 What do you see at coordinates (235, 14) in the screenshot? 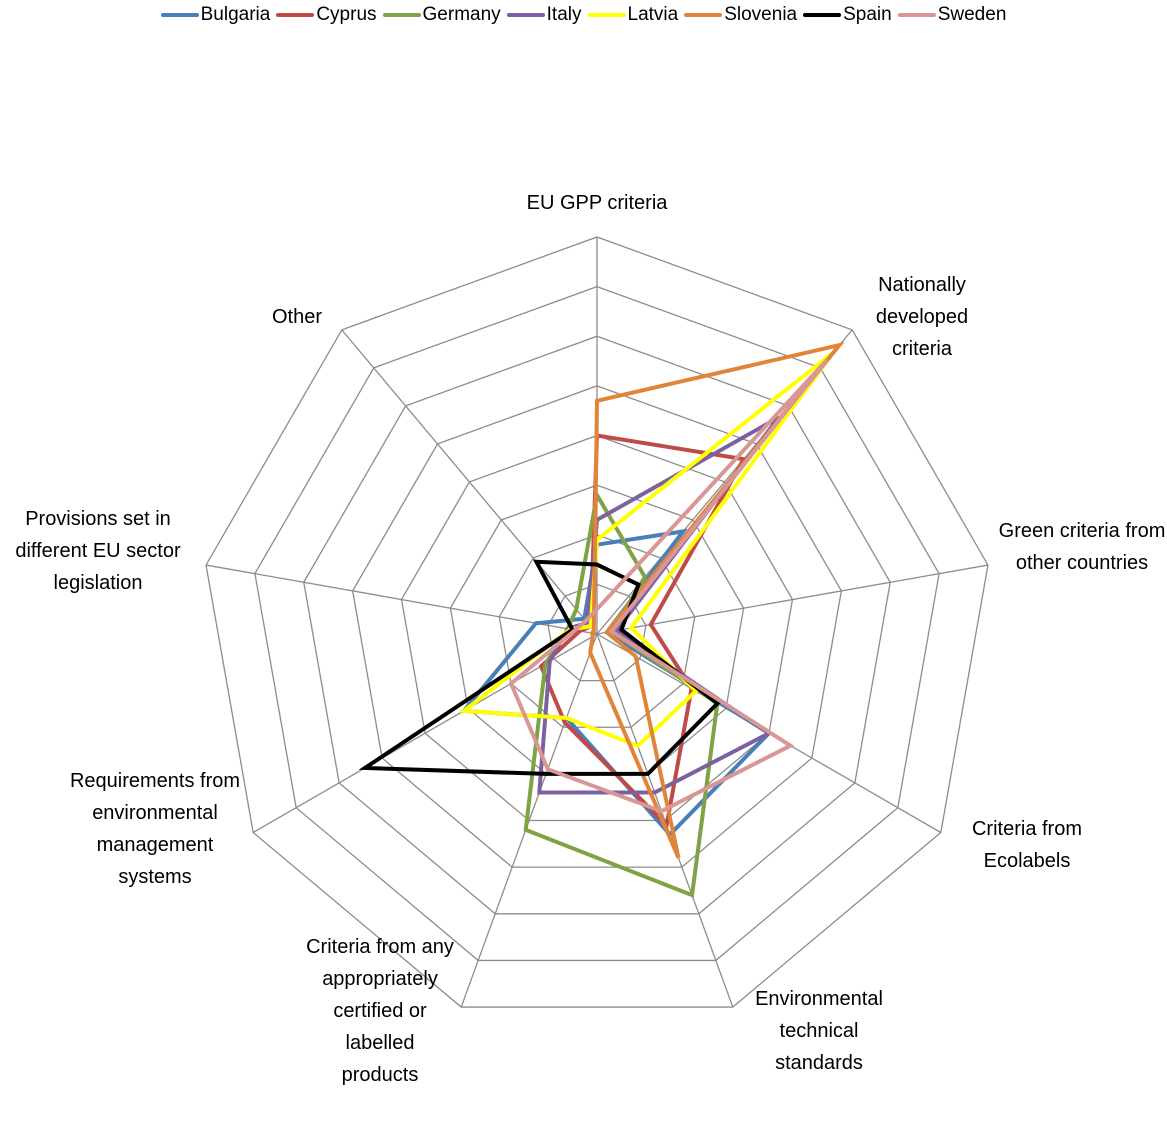
I see `legend-label: Bulgaria` at bounding box center [235, 14].